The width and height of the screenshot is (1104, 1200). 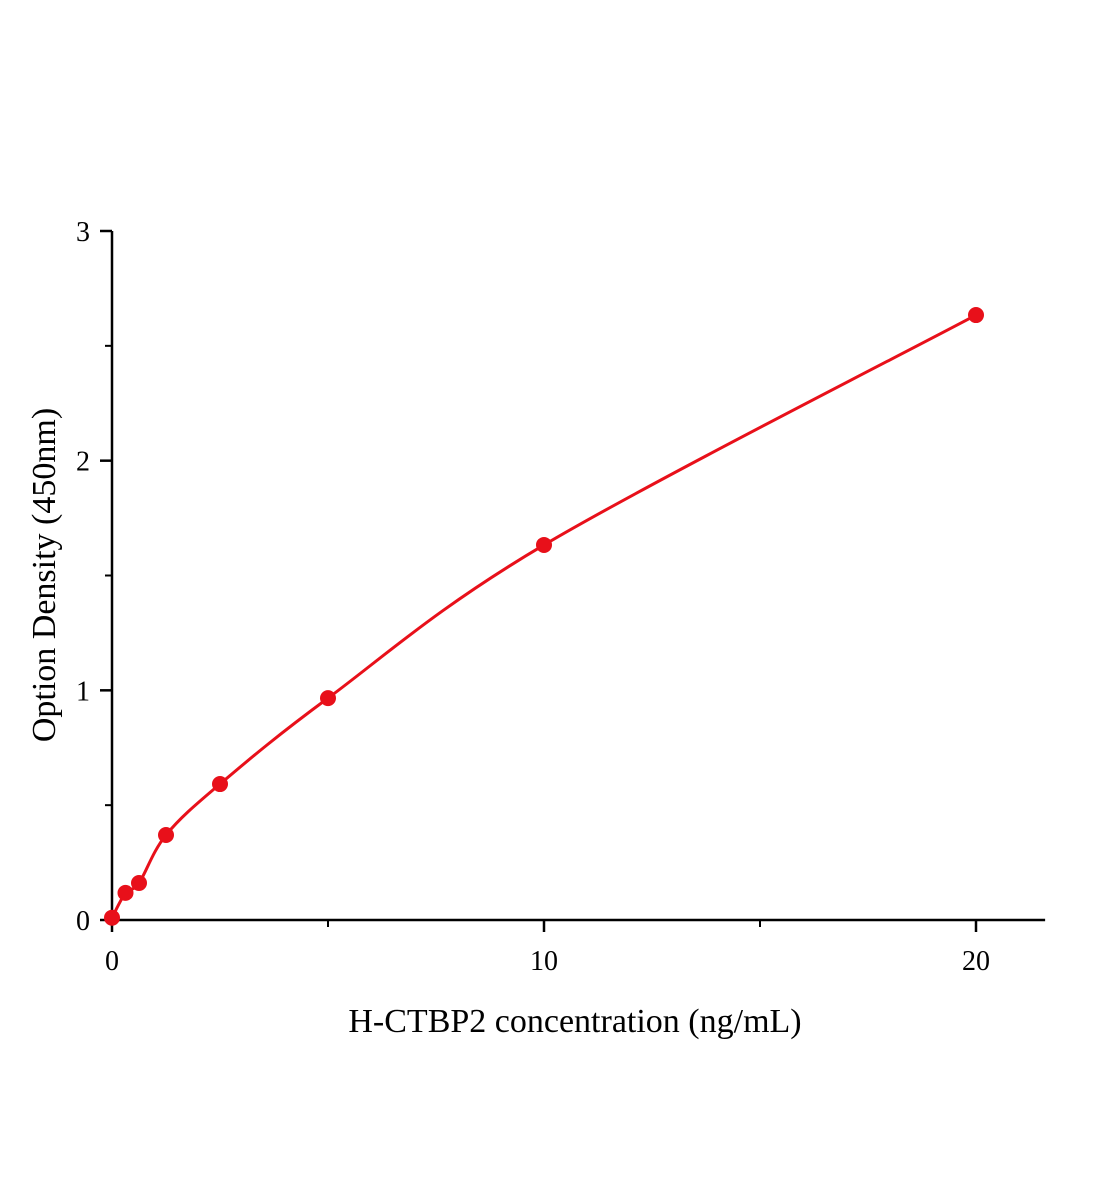 I want to click on y-tick-label: 1, so click(x=83, y=691).